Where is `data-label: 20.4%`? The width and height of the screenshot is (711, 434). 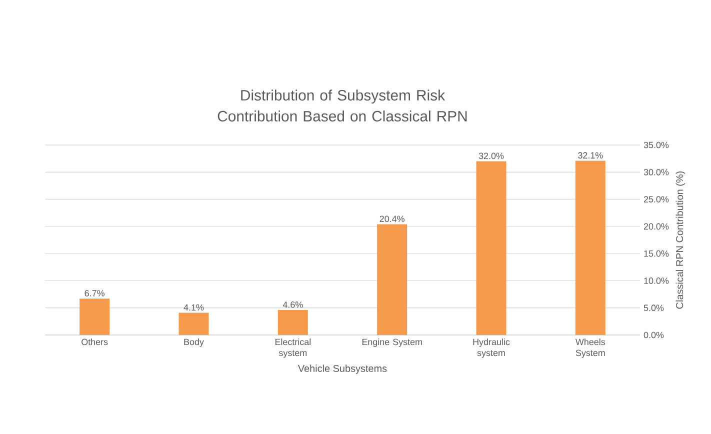 data-label: 20.4% is located at coordinates (392, 219).